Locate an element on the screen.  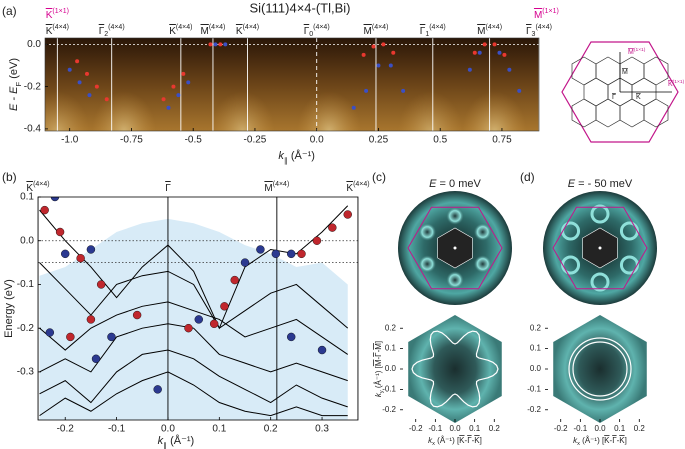
label-part: M is located at coordinates (378, 362).